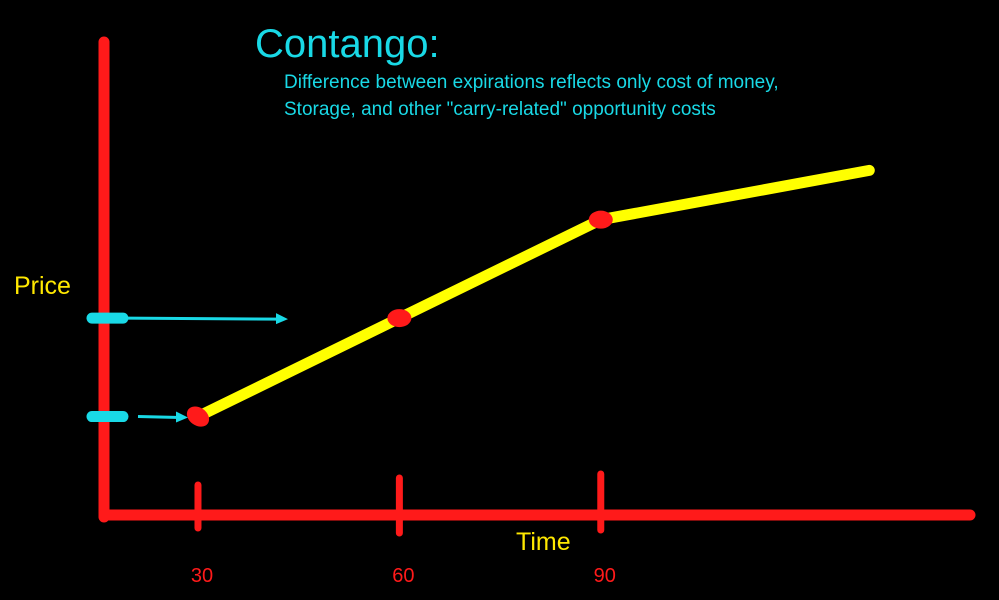 This screenshot has height=600, width=999. What do you see at coordinates (42, 286) in the screenshot?
I see `y-axis-label: Price` at bounding box center [42, 286].